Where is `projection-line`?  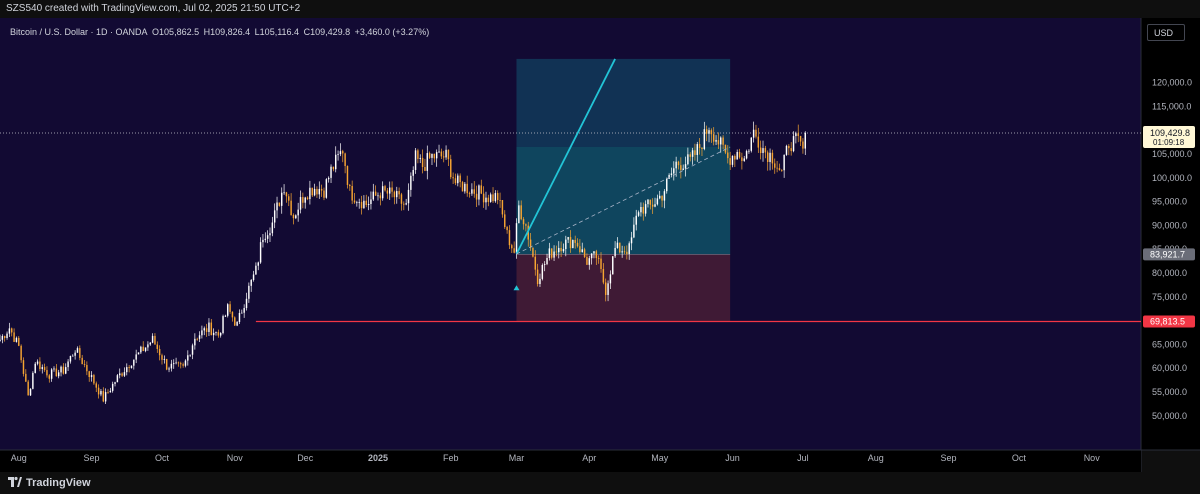 projection-line is located at coordinates (565, 156).